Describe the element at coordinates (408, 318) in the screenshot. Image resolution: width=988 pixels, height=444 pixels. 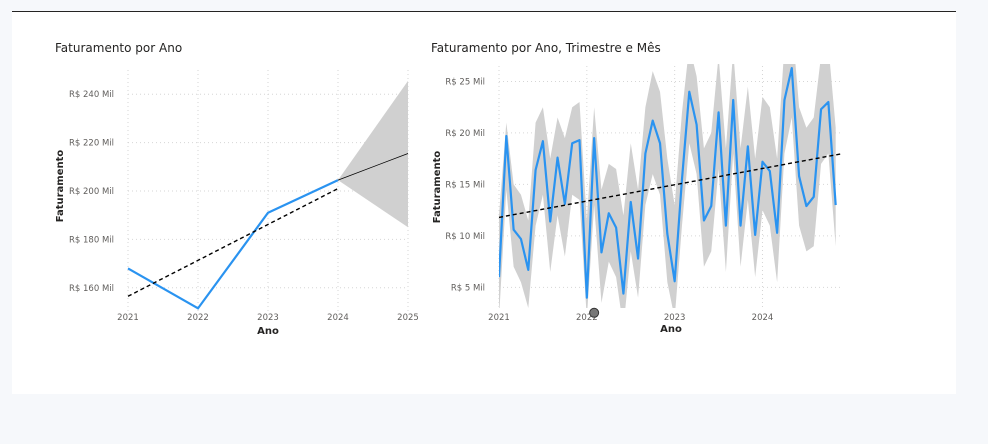
I see `x-tick-label: 2025` at that location.